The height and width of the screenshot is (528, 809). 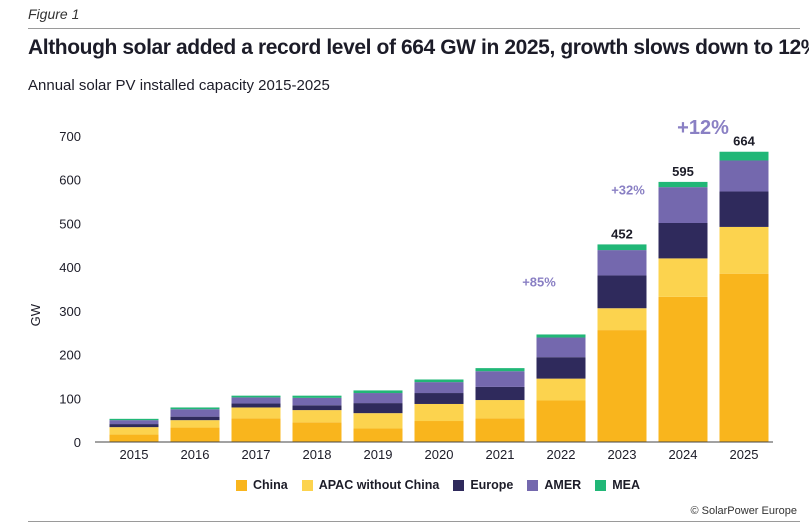 I want to click on y-tick-label: 400, so click(x=70, y=267).